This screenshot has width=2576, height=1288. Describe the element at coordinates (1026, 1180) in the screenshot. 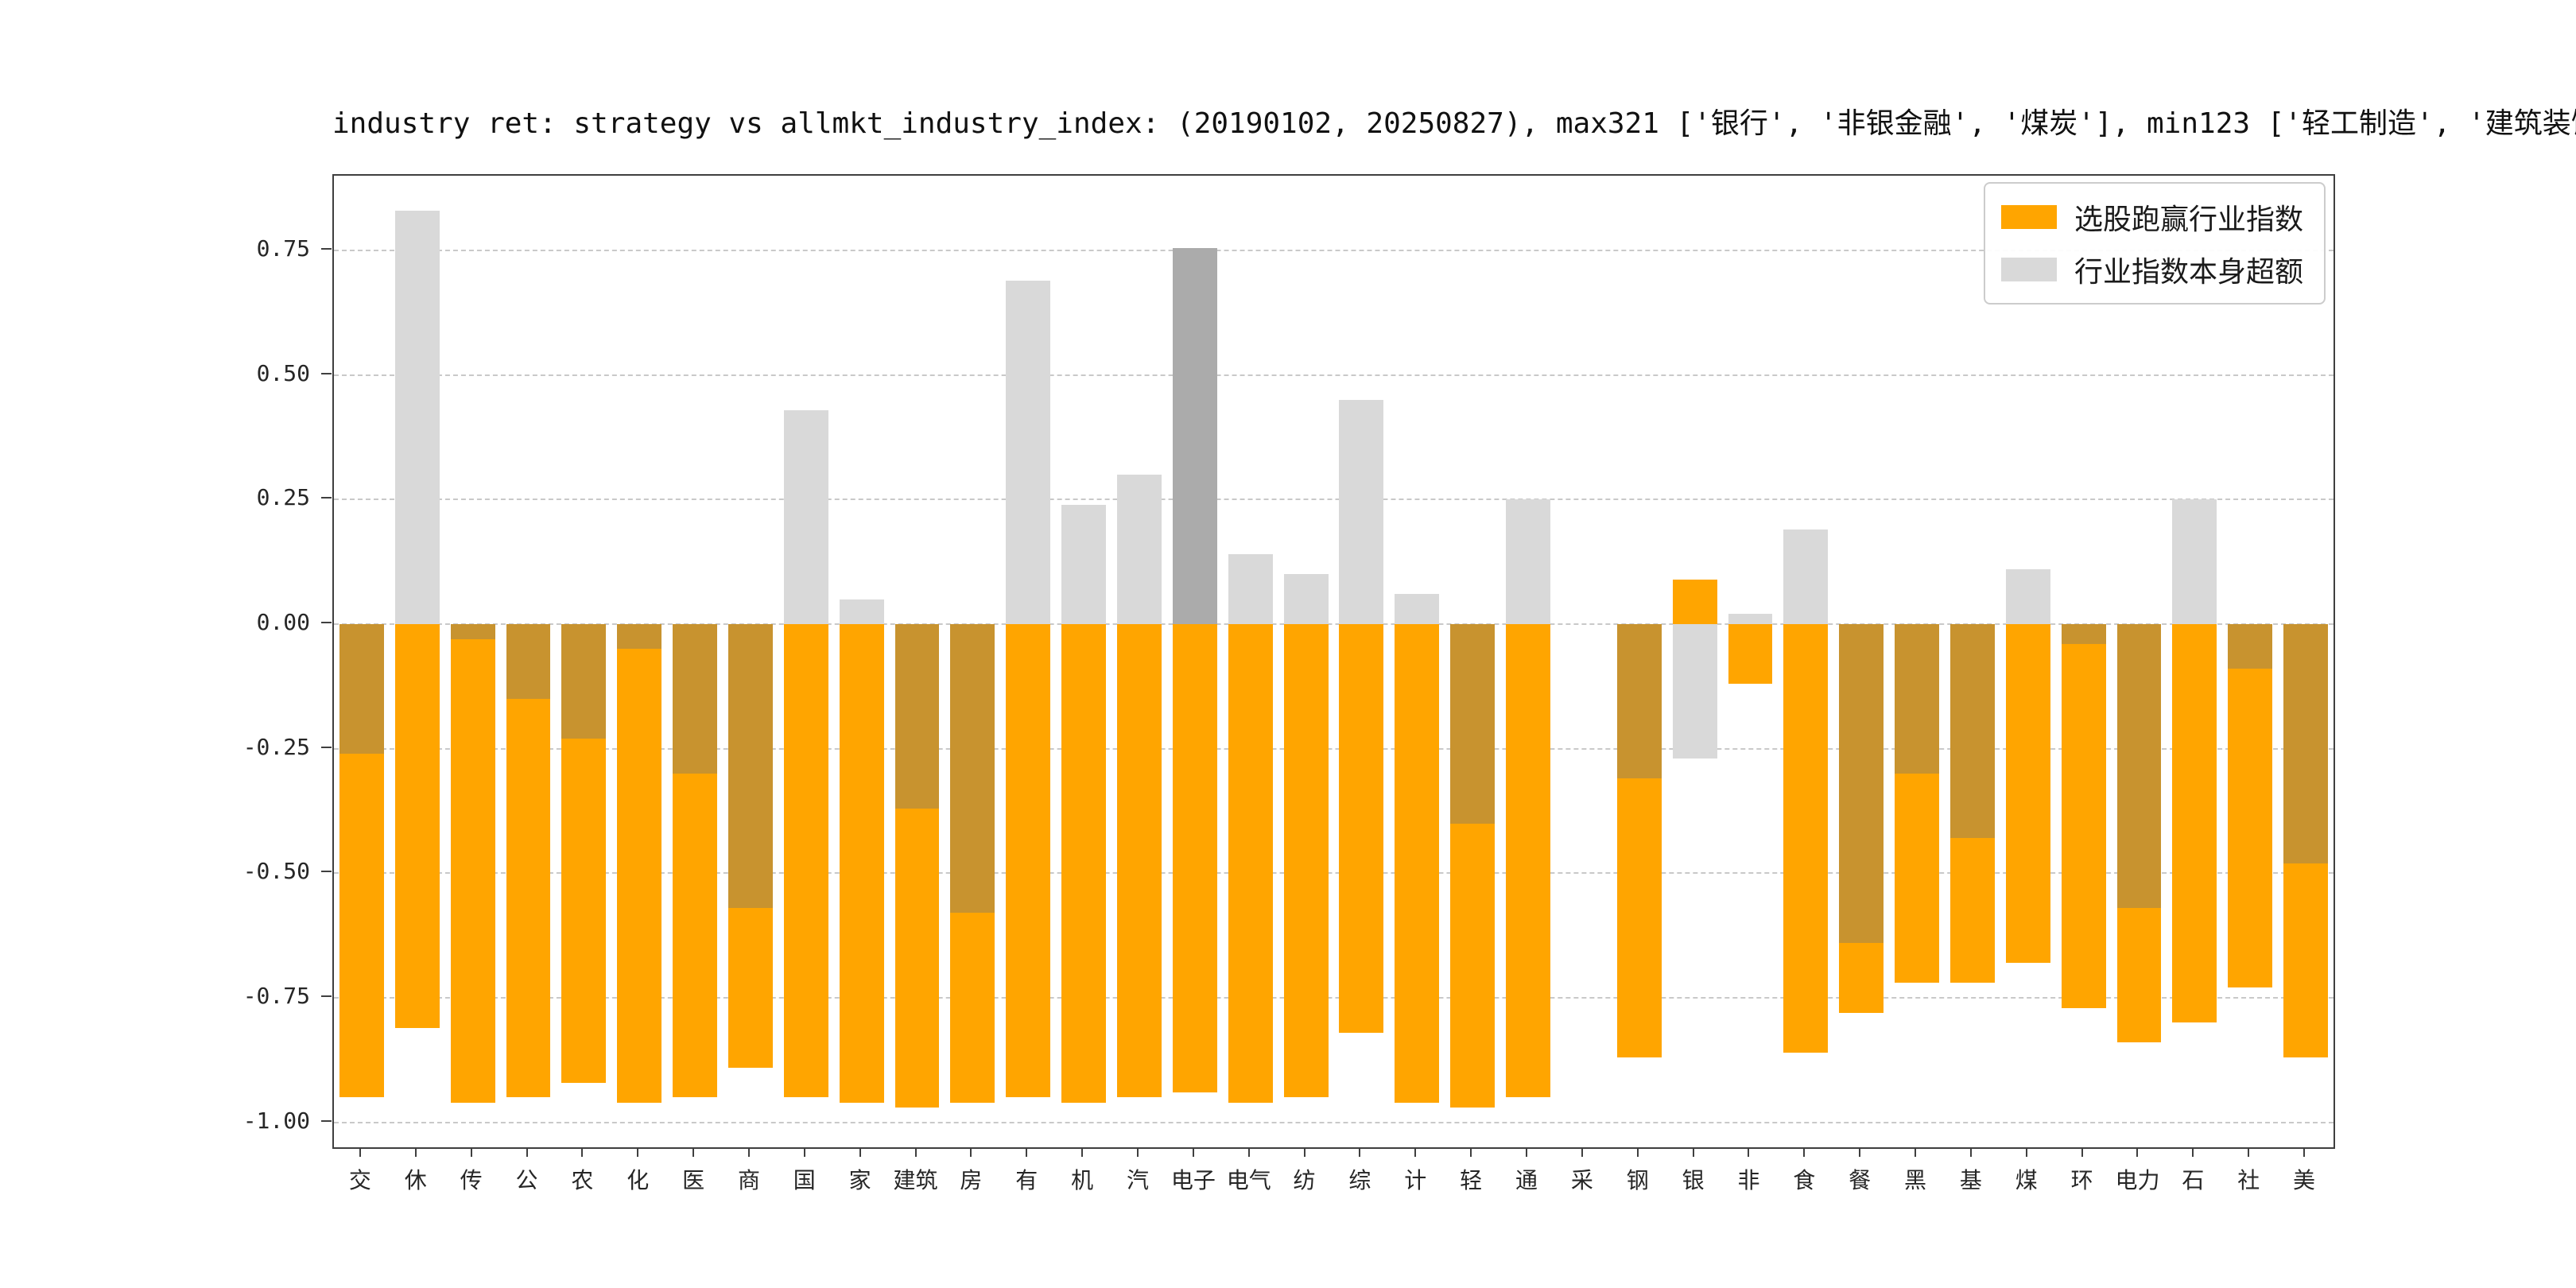

I see `x-tick-label: 有` at that location.